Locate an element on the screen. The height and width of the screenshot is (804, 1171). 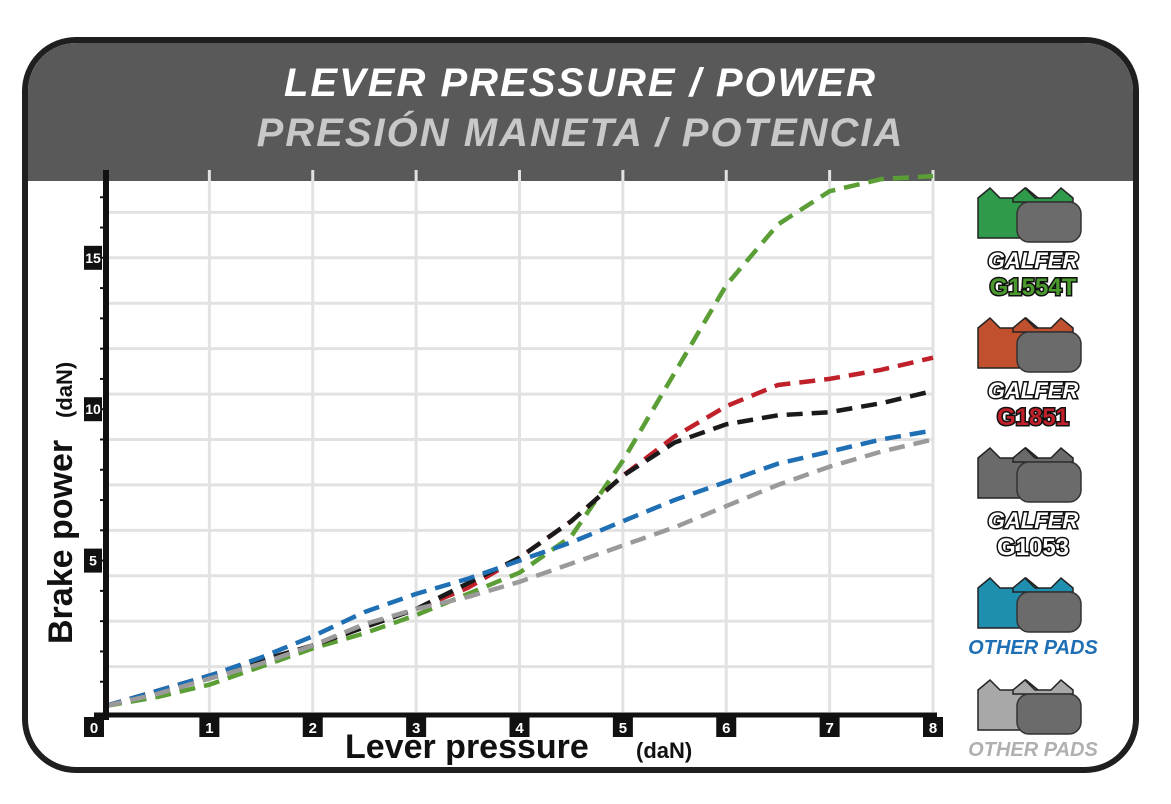
x-tick-label: 7 is located at coordinates (829, 728).